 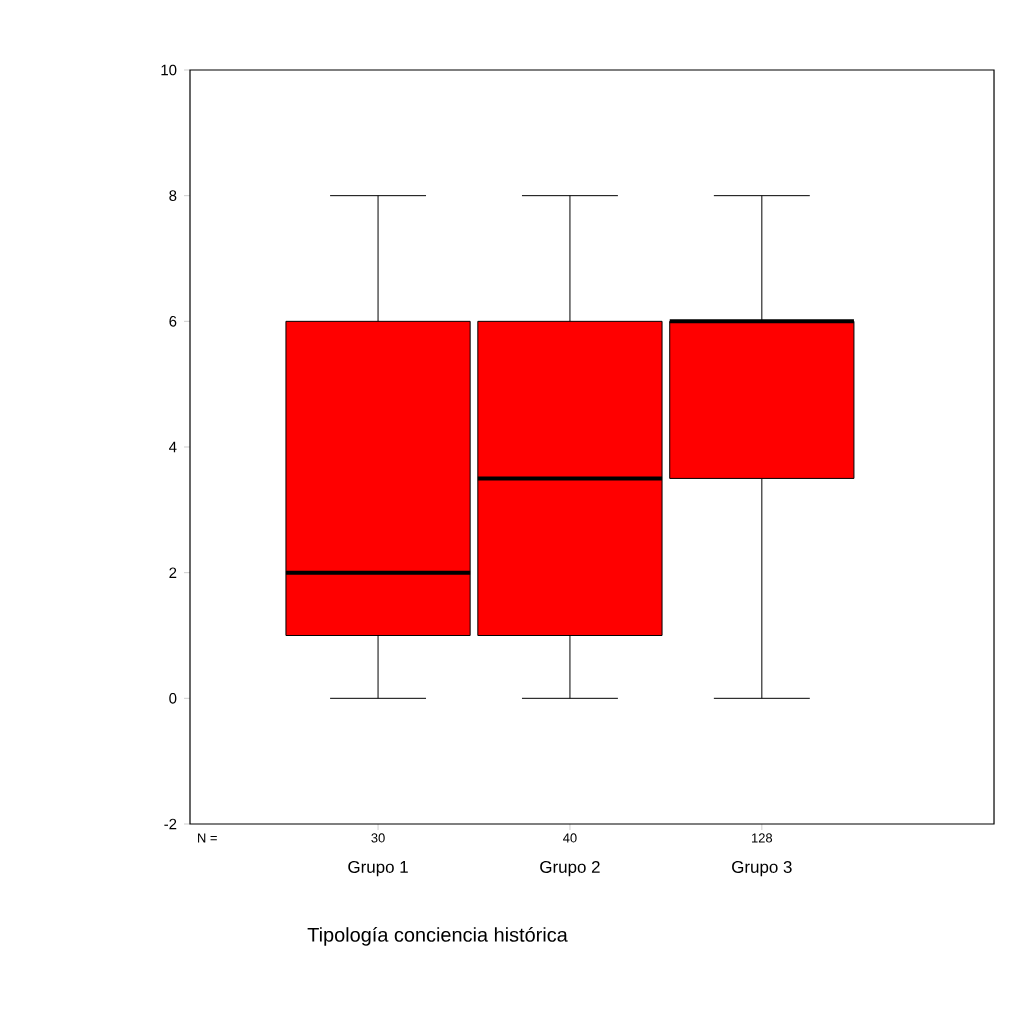 I want to click on x-tick-label: Grupo 1, so click(x=378, y=868).